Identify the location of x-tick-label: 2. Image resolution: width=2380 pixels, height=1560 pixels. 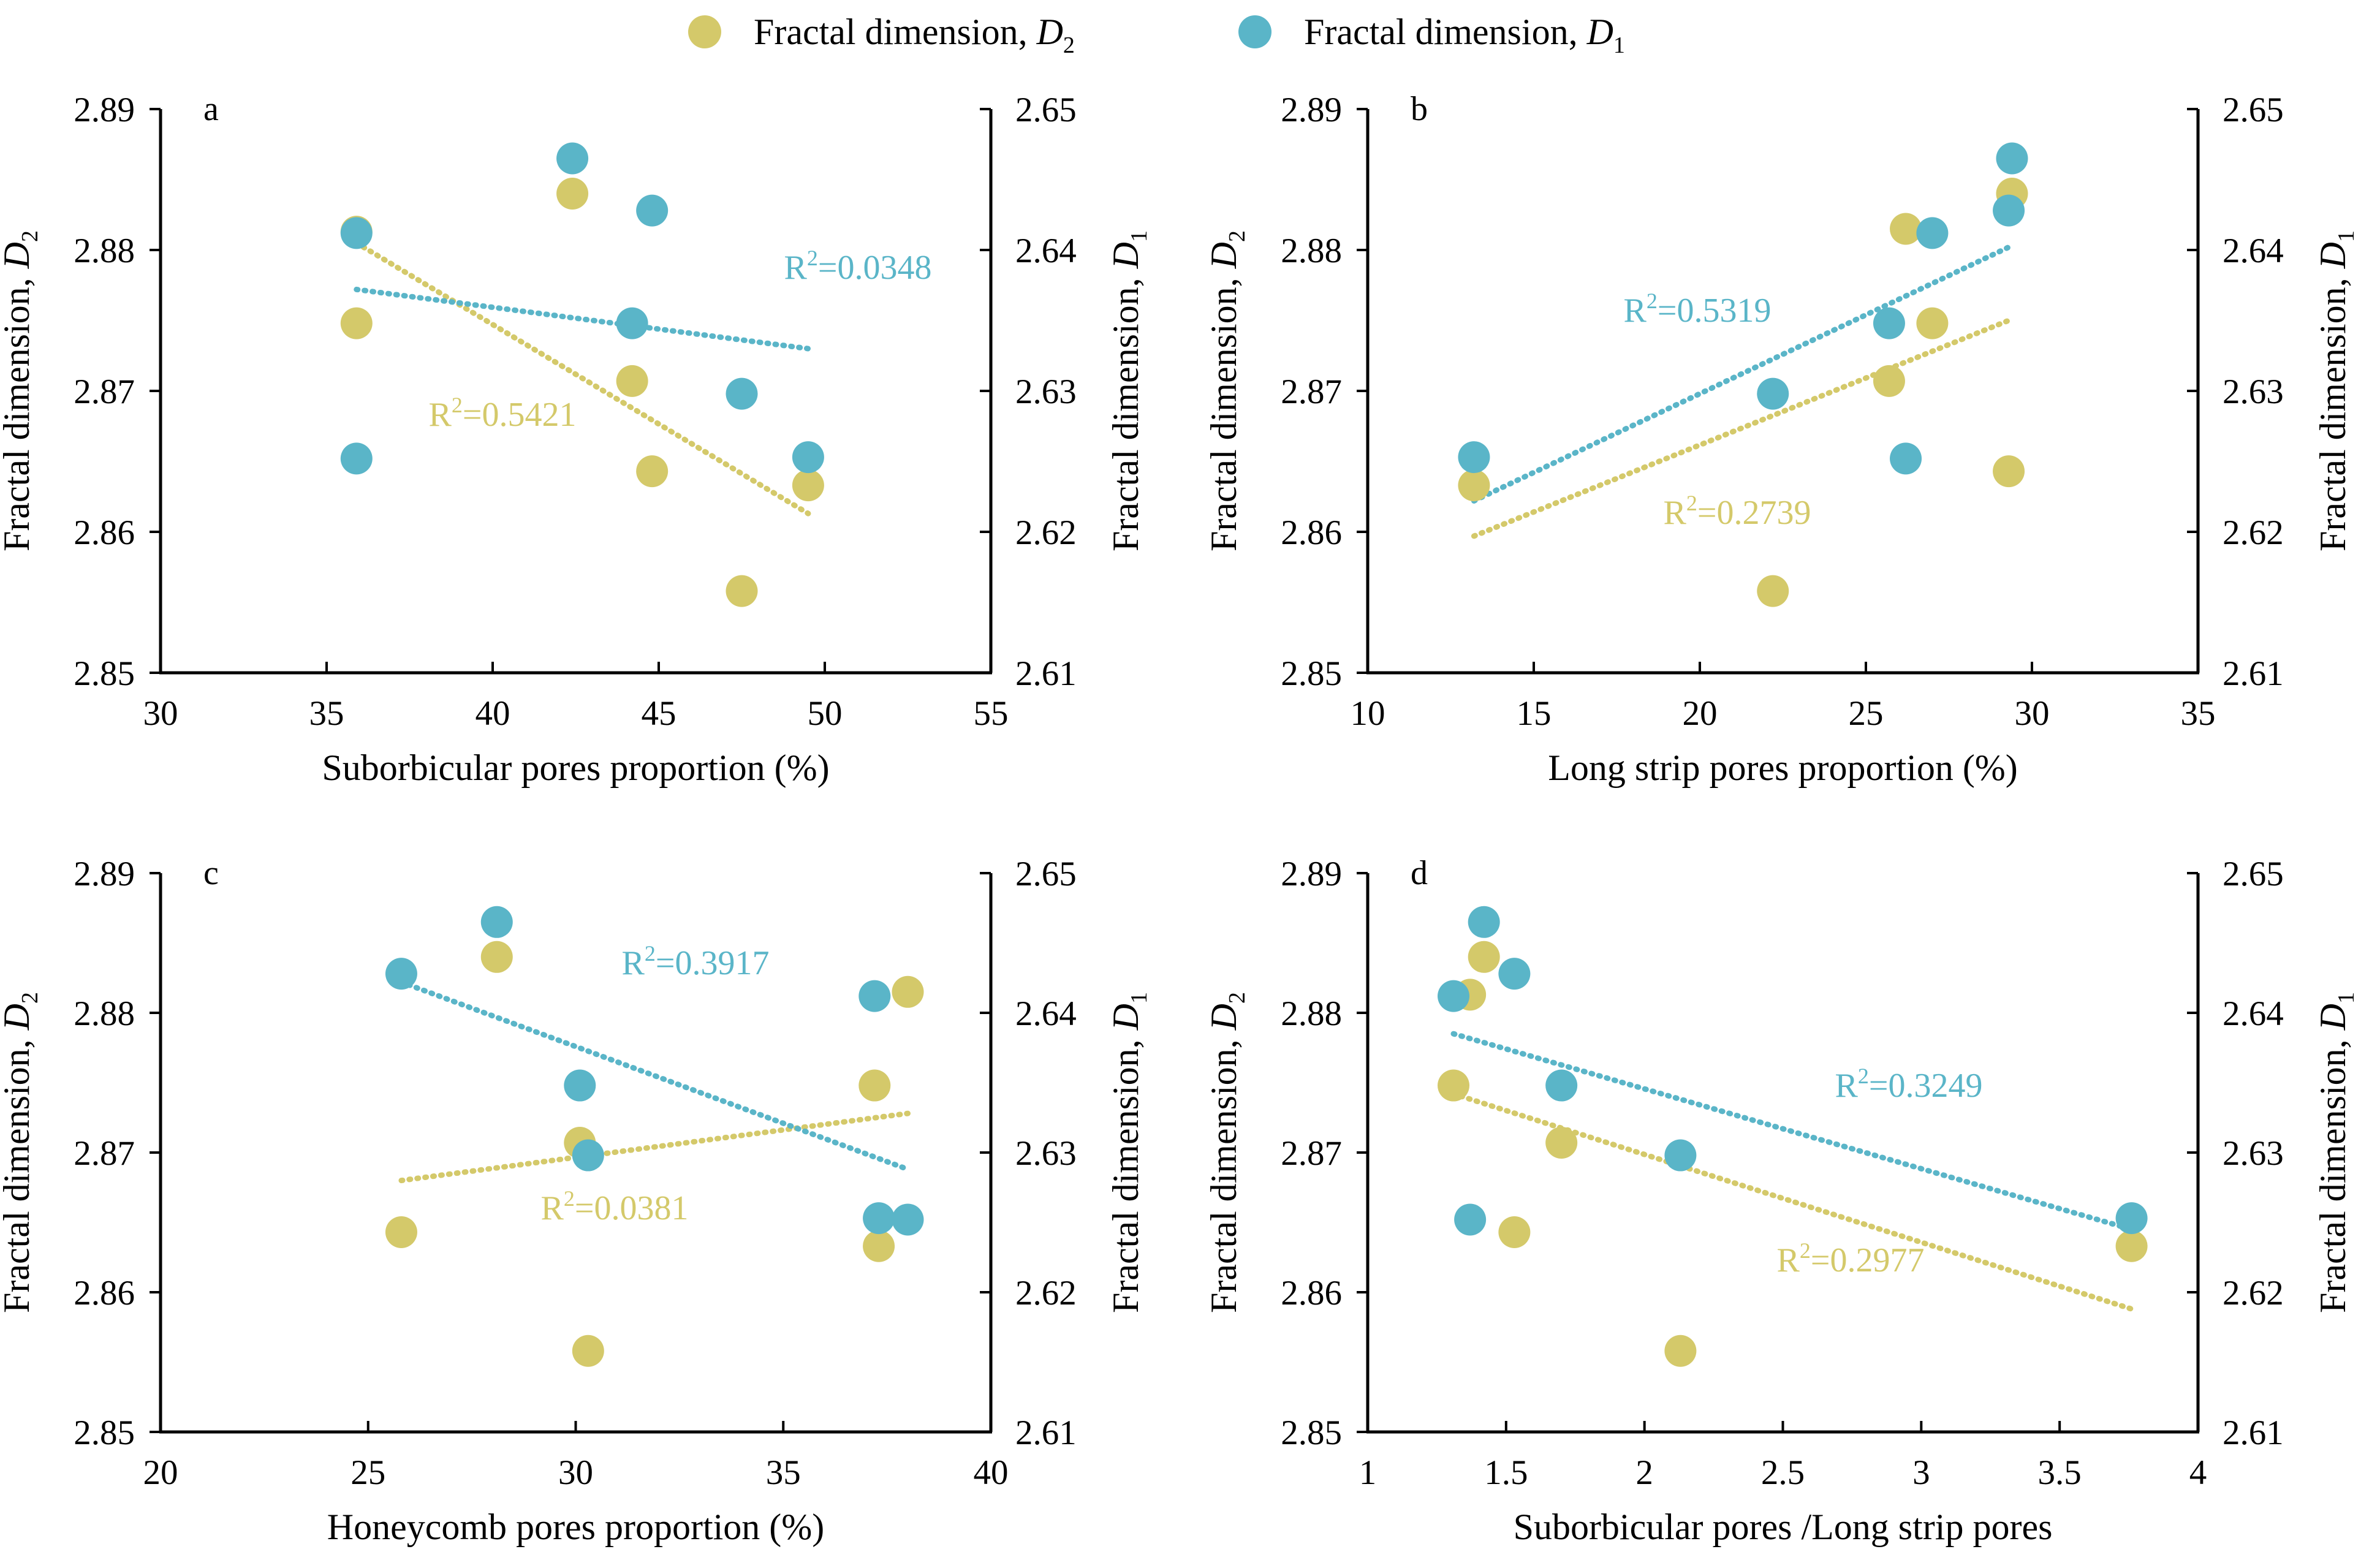
(1644, 1472).